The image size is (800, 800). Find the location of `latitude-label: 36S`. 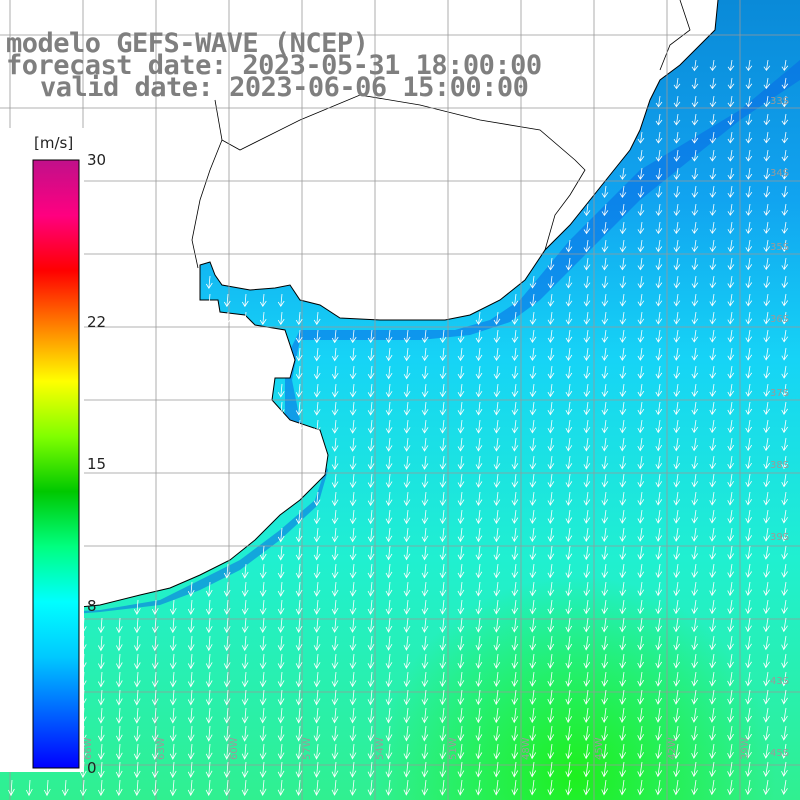

latitude-label: 36S is located at coordinates (779, 319).